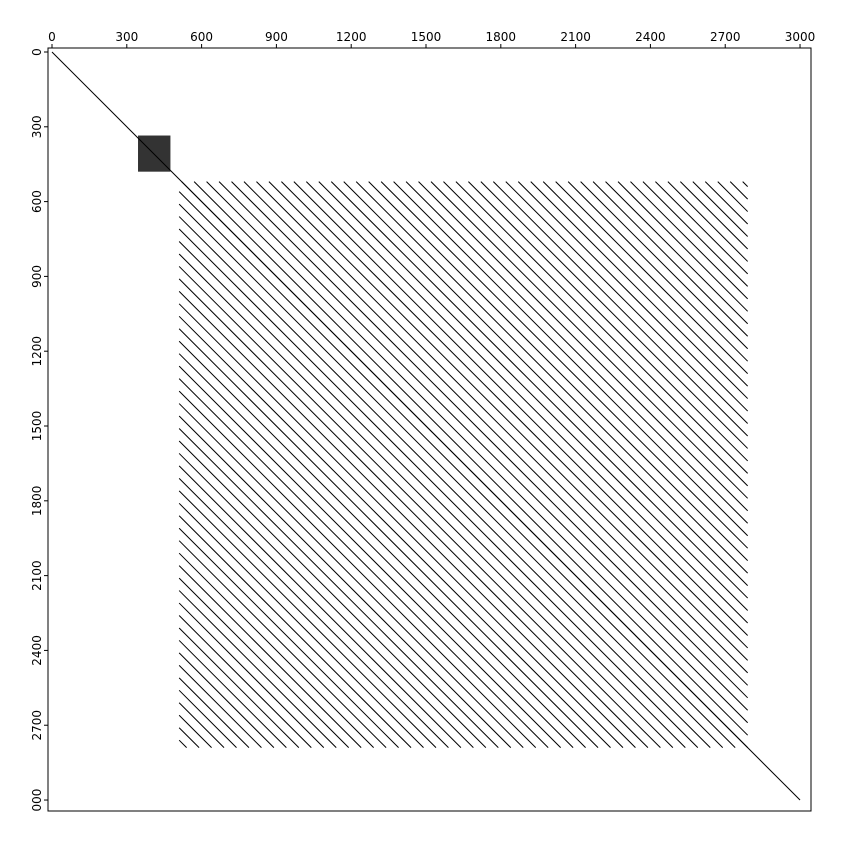 This screenshot has height=863, width=859. I want to click on y-tick-label: 2700, so click(37, 725).